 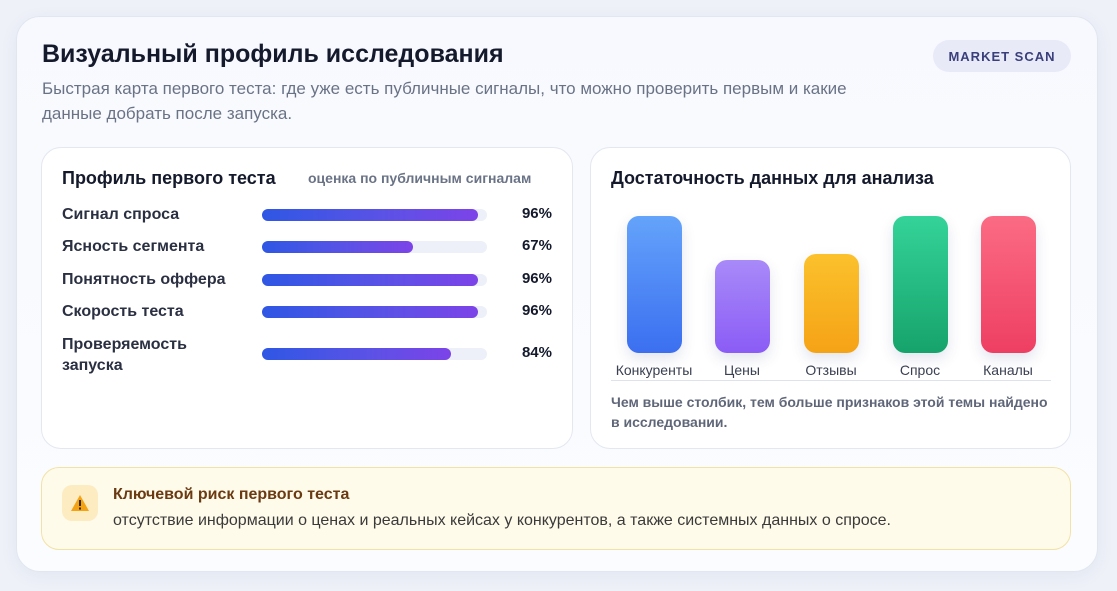 I want to click on metric-label: Ясность сегмента, so click(x=133, y=246).